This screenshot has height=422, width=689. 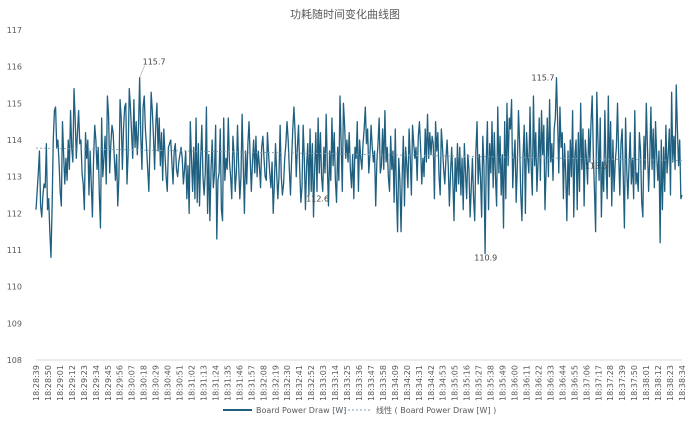 What do you see at coordinates (371, 383) in the screenshot?
I see `x-tick-label: 18:33:47` at bounding box center [371, 383].